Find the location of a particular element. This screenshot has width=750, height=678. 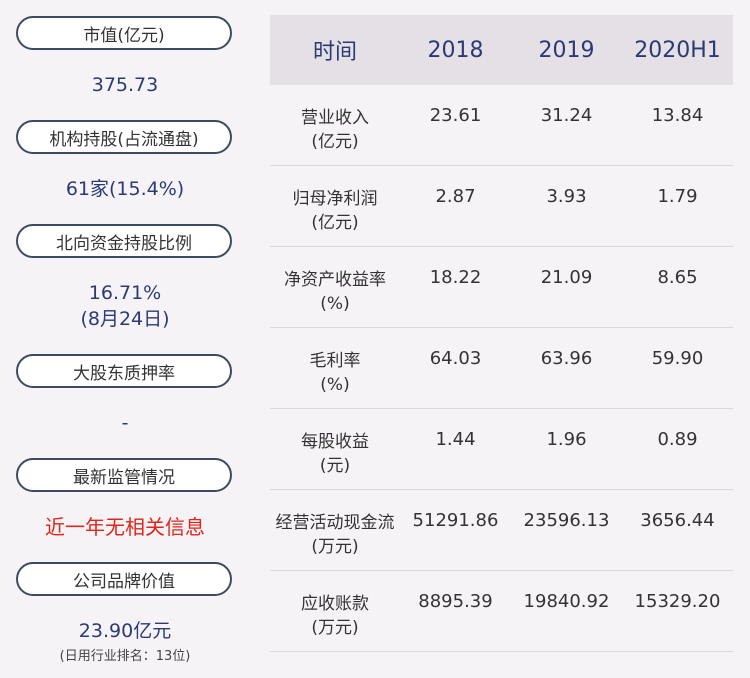

brand-value-value: 23.90亿元 is located at coordinates (125, 631).